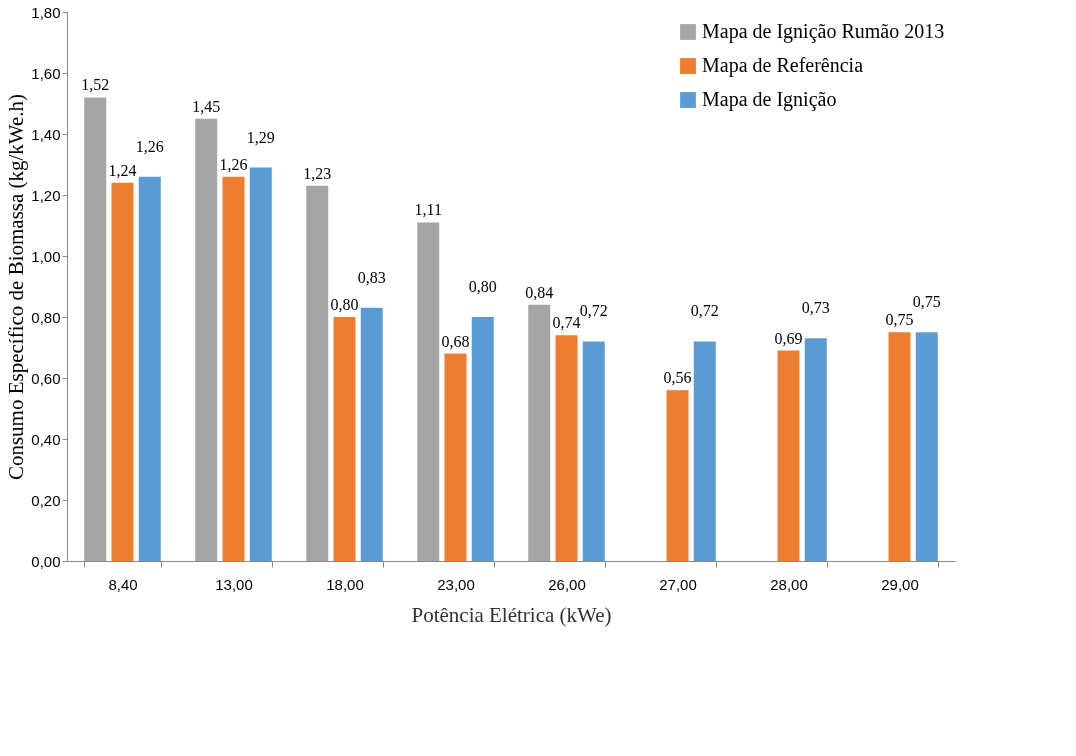 The image size is (1076, 756). Describe the element at coordinates (46, 378) in the screenshot. I see `y-tick-label: 0,60` at that location.